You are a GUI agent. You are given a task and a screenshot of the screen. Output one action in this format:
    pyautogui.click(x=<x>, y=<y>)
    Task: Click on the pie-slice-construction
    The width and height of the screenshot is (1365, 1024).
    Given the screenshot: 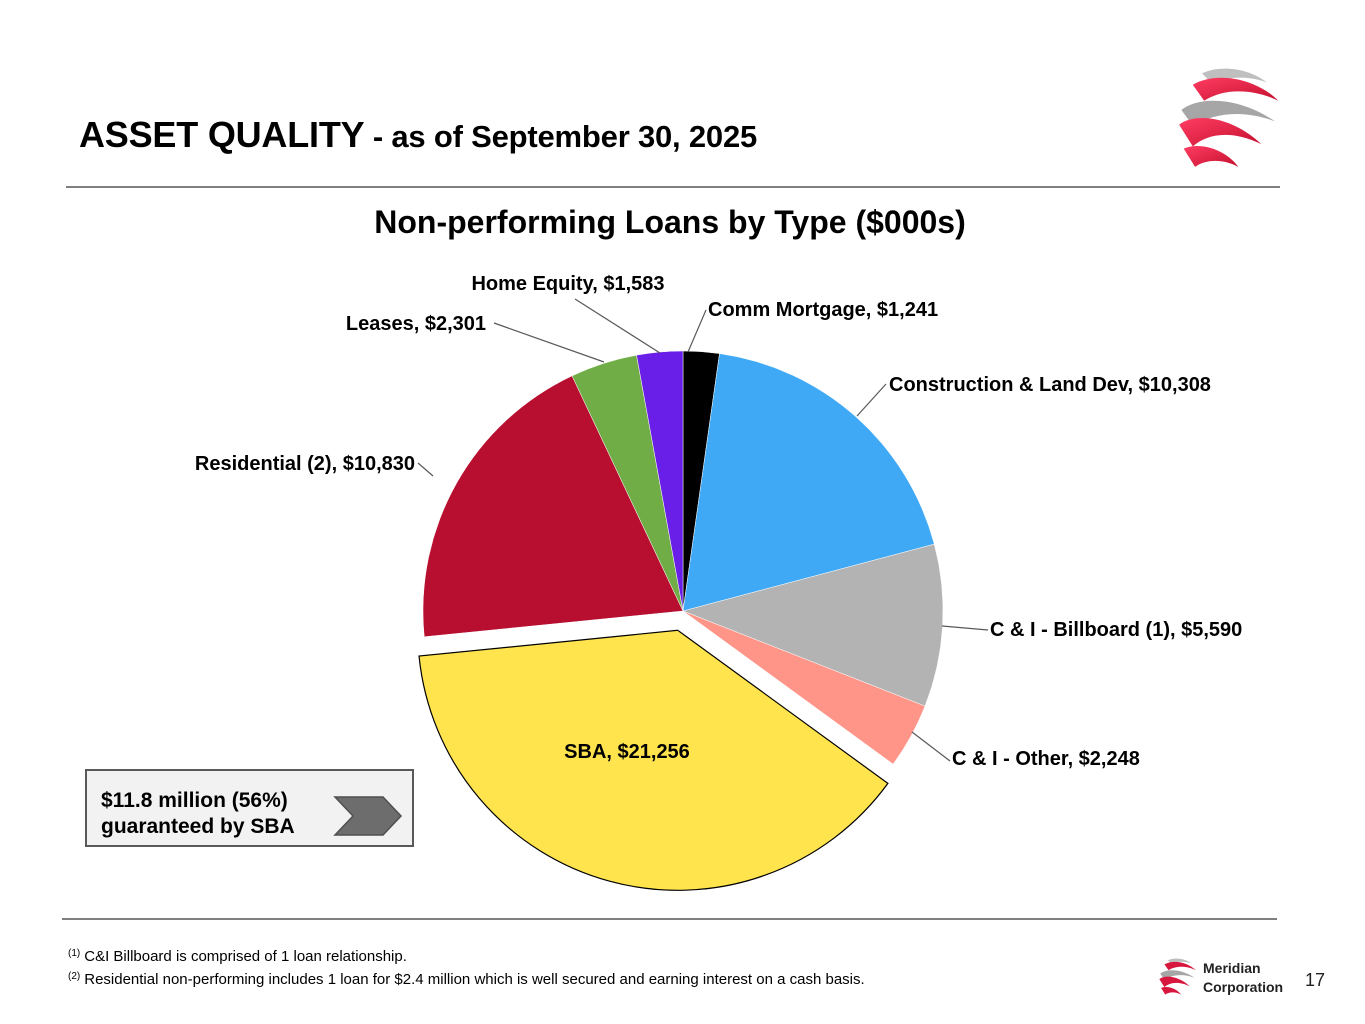 What is the action you would take?
    pyautogui.click(x=808, y=482)
    